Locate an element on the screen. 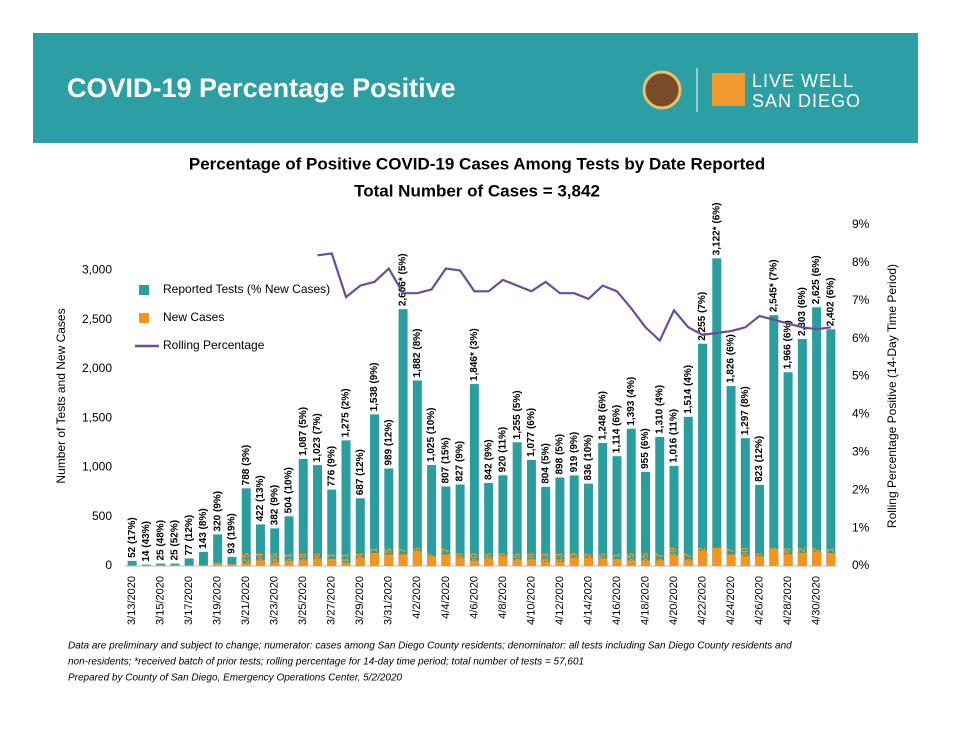  y2-tick-label: 1% is located at coordinates (861, 527).